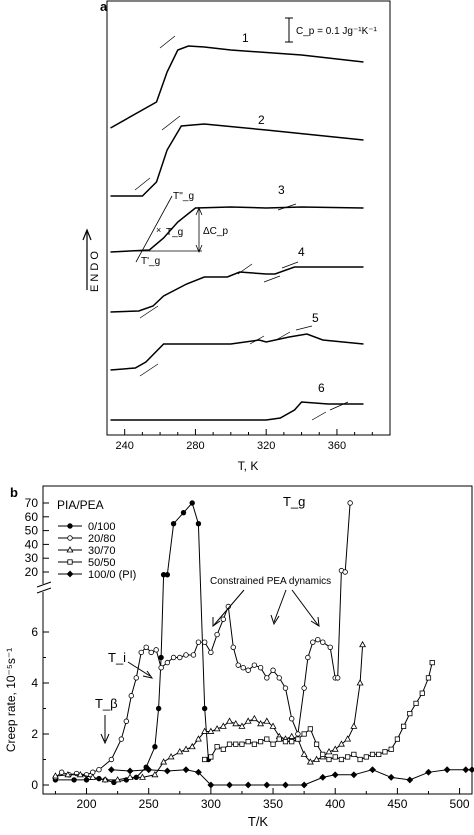 The width and height of the screenshot is (474, 835). What do you see at coordinates (34, 734) in the screenshot?
I see `panel-b-y-tick-label: 2` at bounding box center [34, 734].